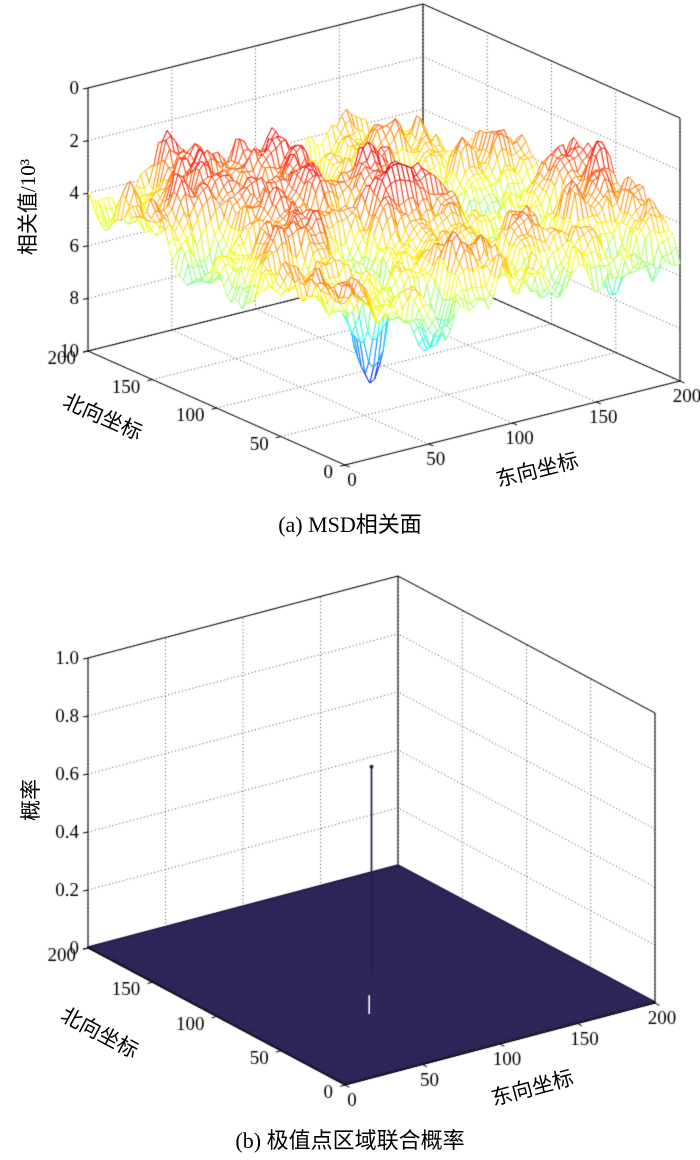 The width and height of the screenshot is (700, 1160). I want to click on z-axis-label-a: 相关值/10³, so click(28, 207).